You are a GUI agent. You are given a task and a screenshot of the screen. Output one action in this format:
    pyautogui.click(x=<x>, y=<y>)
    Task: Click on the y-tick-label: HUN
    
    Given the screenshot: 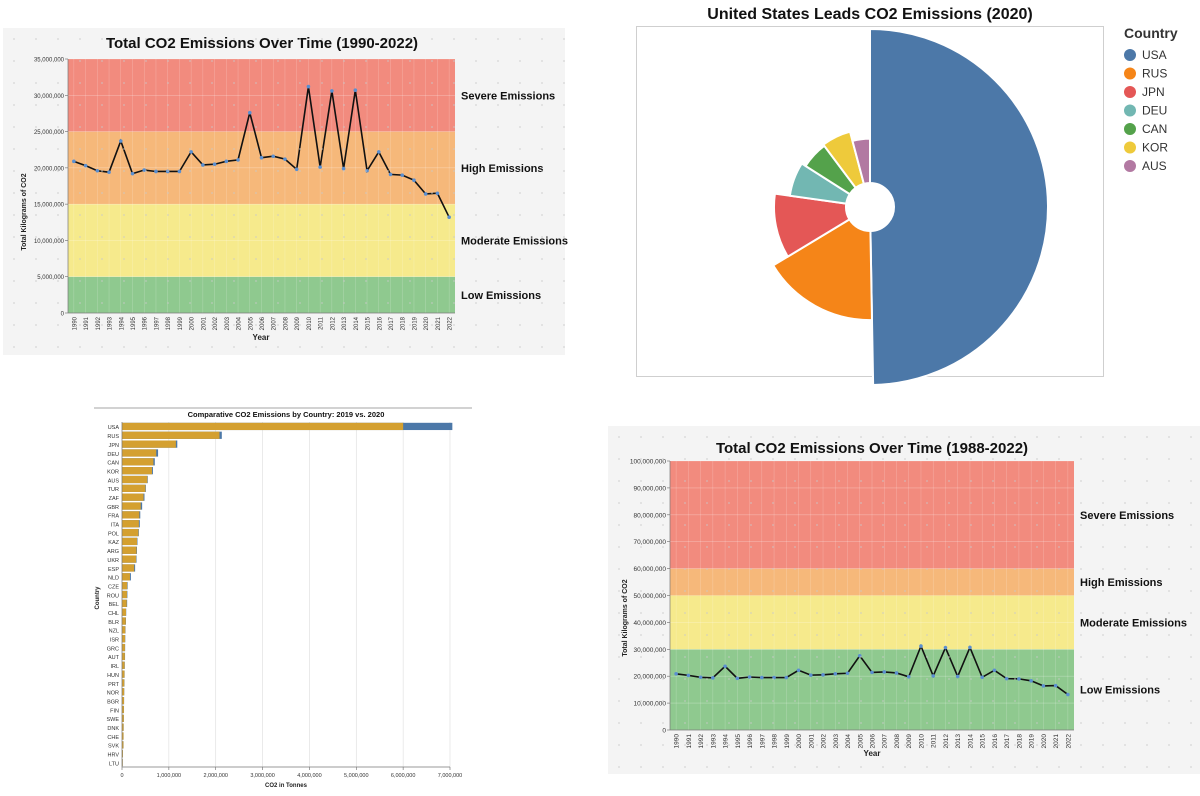 What is the action you would take?
    pyautogui.click(x=113, y=676)
    